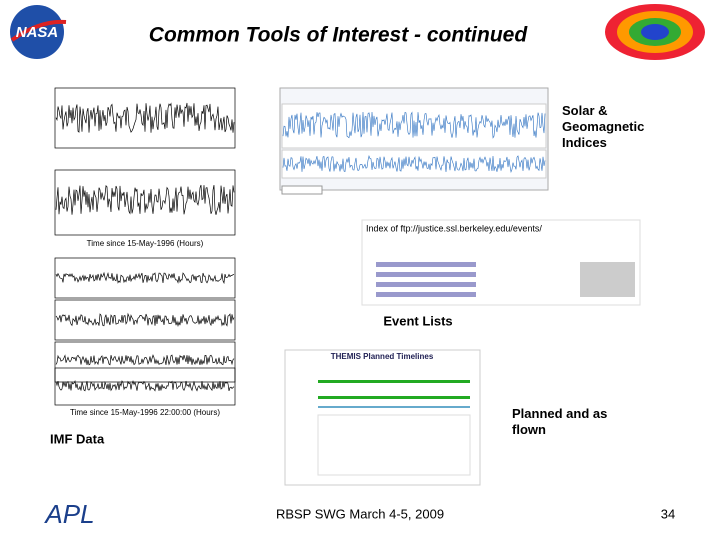  What do you see at coordinates (145, 243) in the screenshot?
I see `axis-label: Time since 15-May-1996 (Hours)` at bounding box center [145, 243].